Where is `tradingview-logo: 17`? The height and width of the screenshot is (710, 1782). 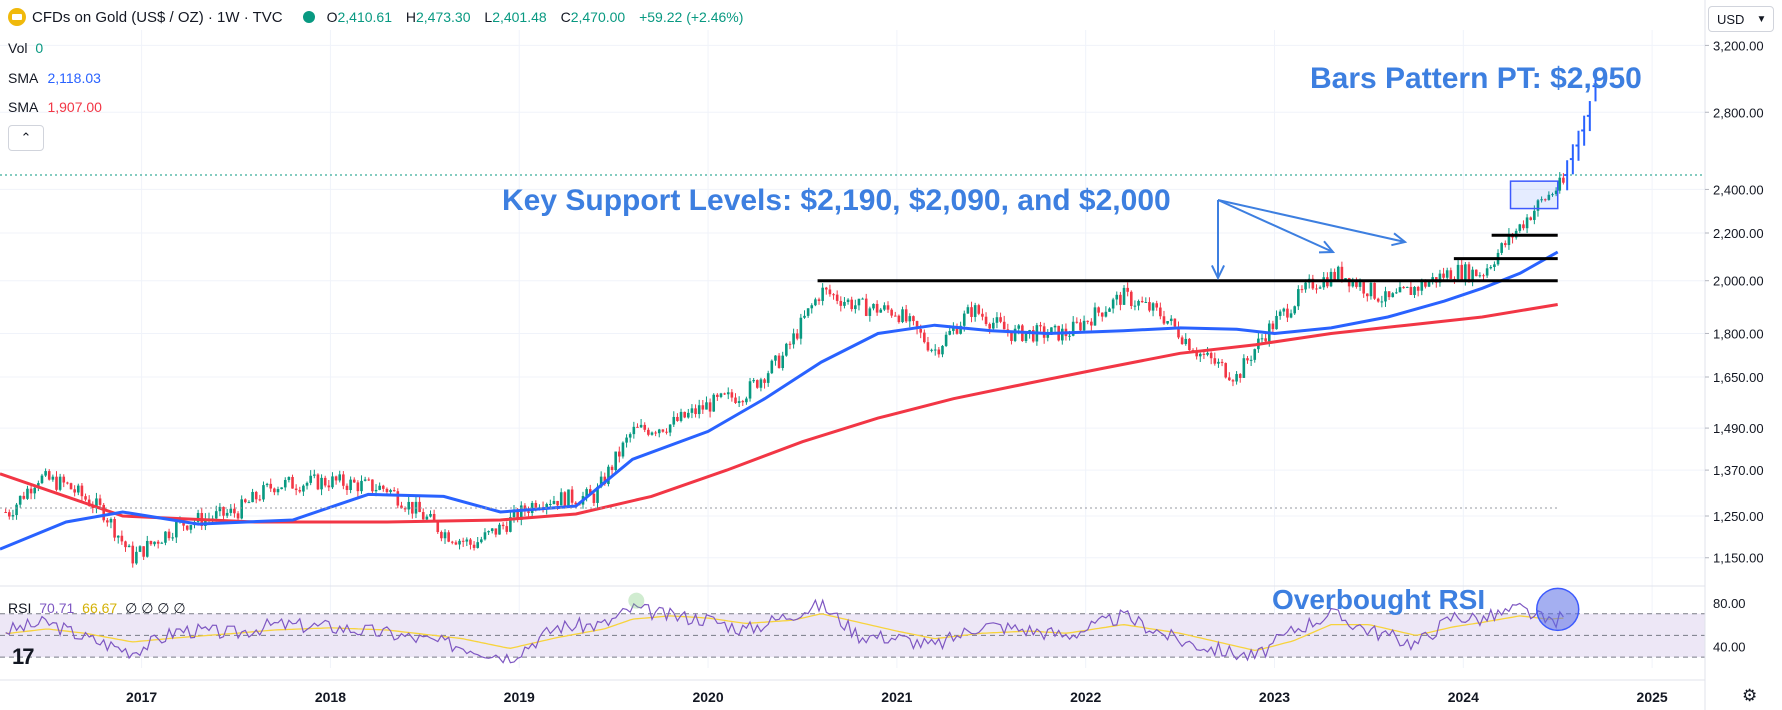 tradingview-logo: 17 is located at coordinates (23, 656).